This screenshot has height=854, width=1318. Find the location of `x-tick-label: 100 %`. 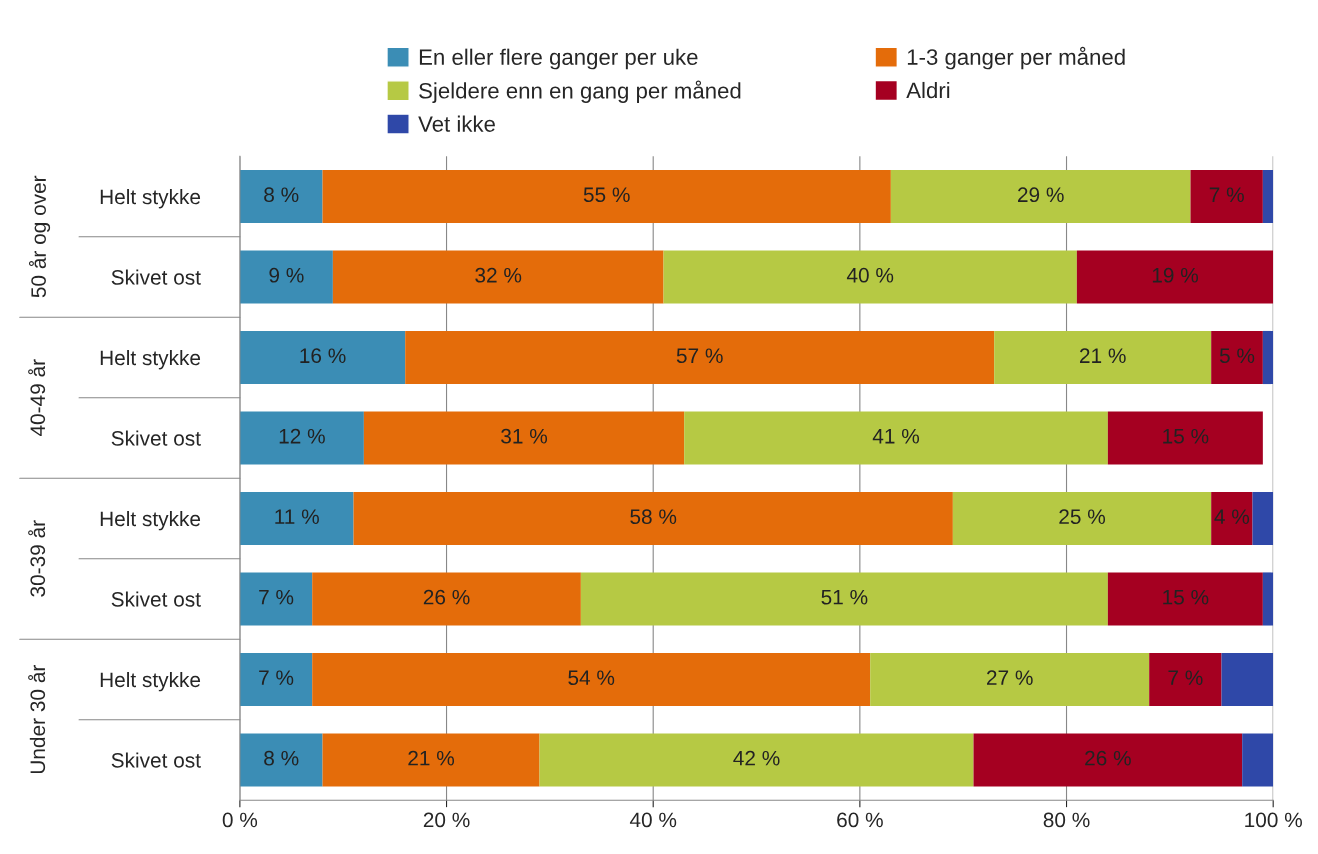

x-tick-label: 100 % is located at coordinates (1273, 820).